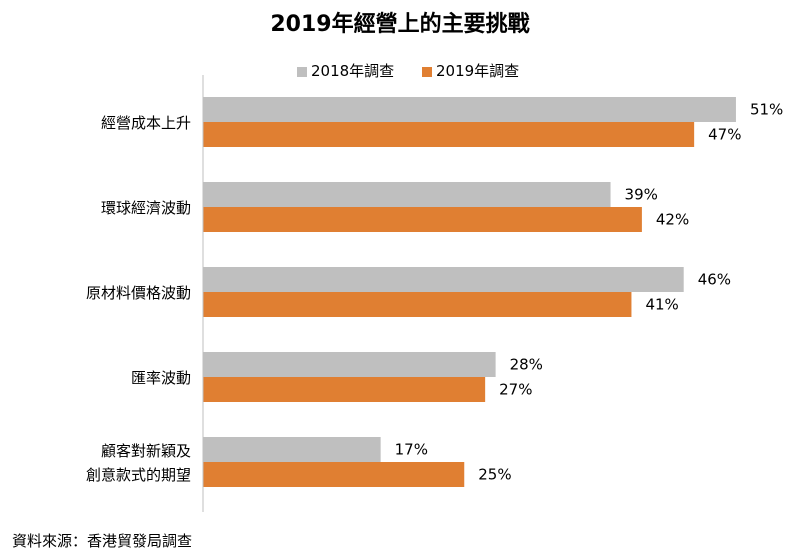 The image size is (800, 558). Describe the element at coordinates (353, 71) in the screenshot. I see `legend-label-2018: 2018年調查` at that location.